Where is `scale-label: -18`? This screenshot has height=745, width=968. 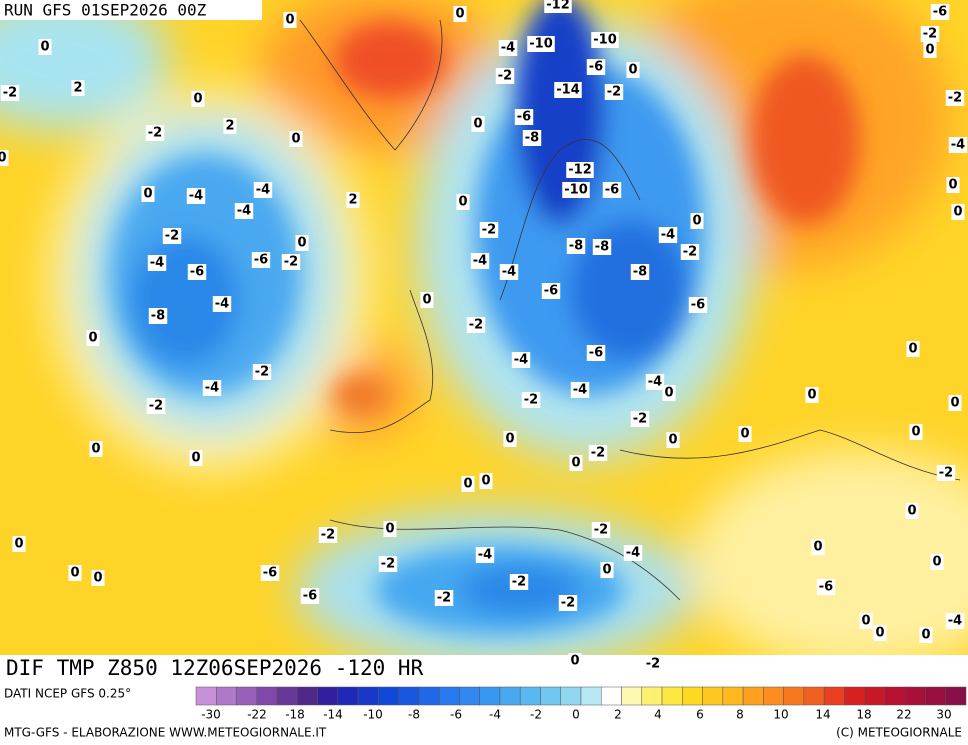
scale-label: -18 is located at coordinates (295, 715).